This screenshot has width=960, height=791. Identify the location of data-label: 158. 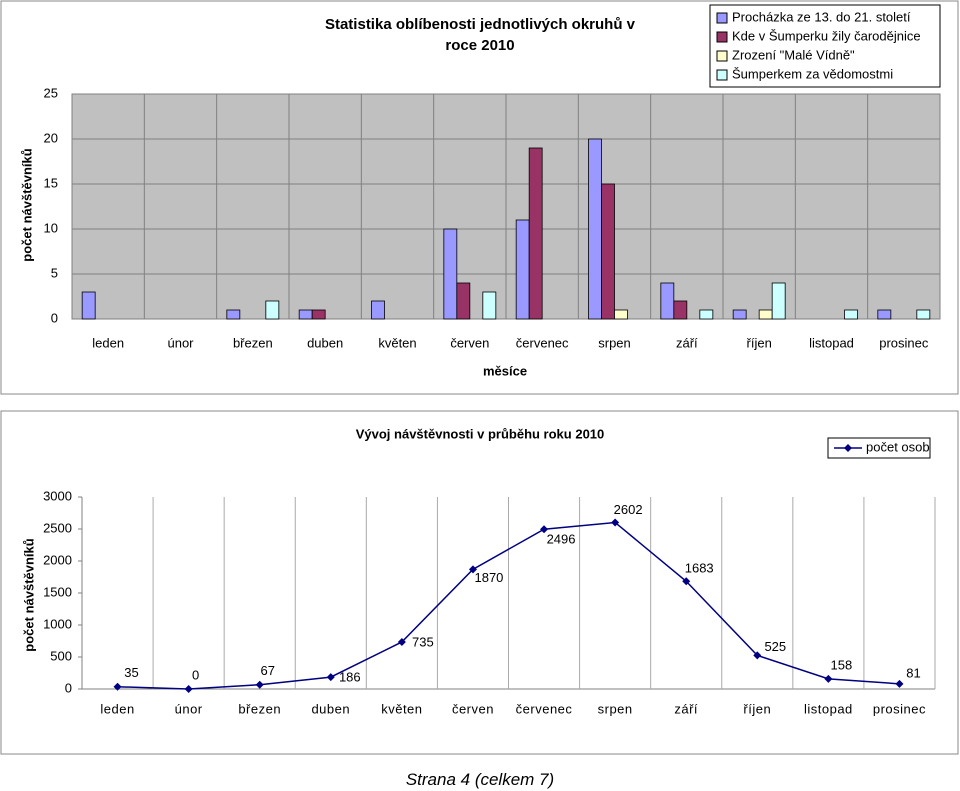
(842, 664).